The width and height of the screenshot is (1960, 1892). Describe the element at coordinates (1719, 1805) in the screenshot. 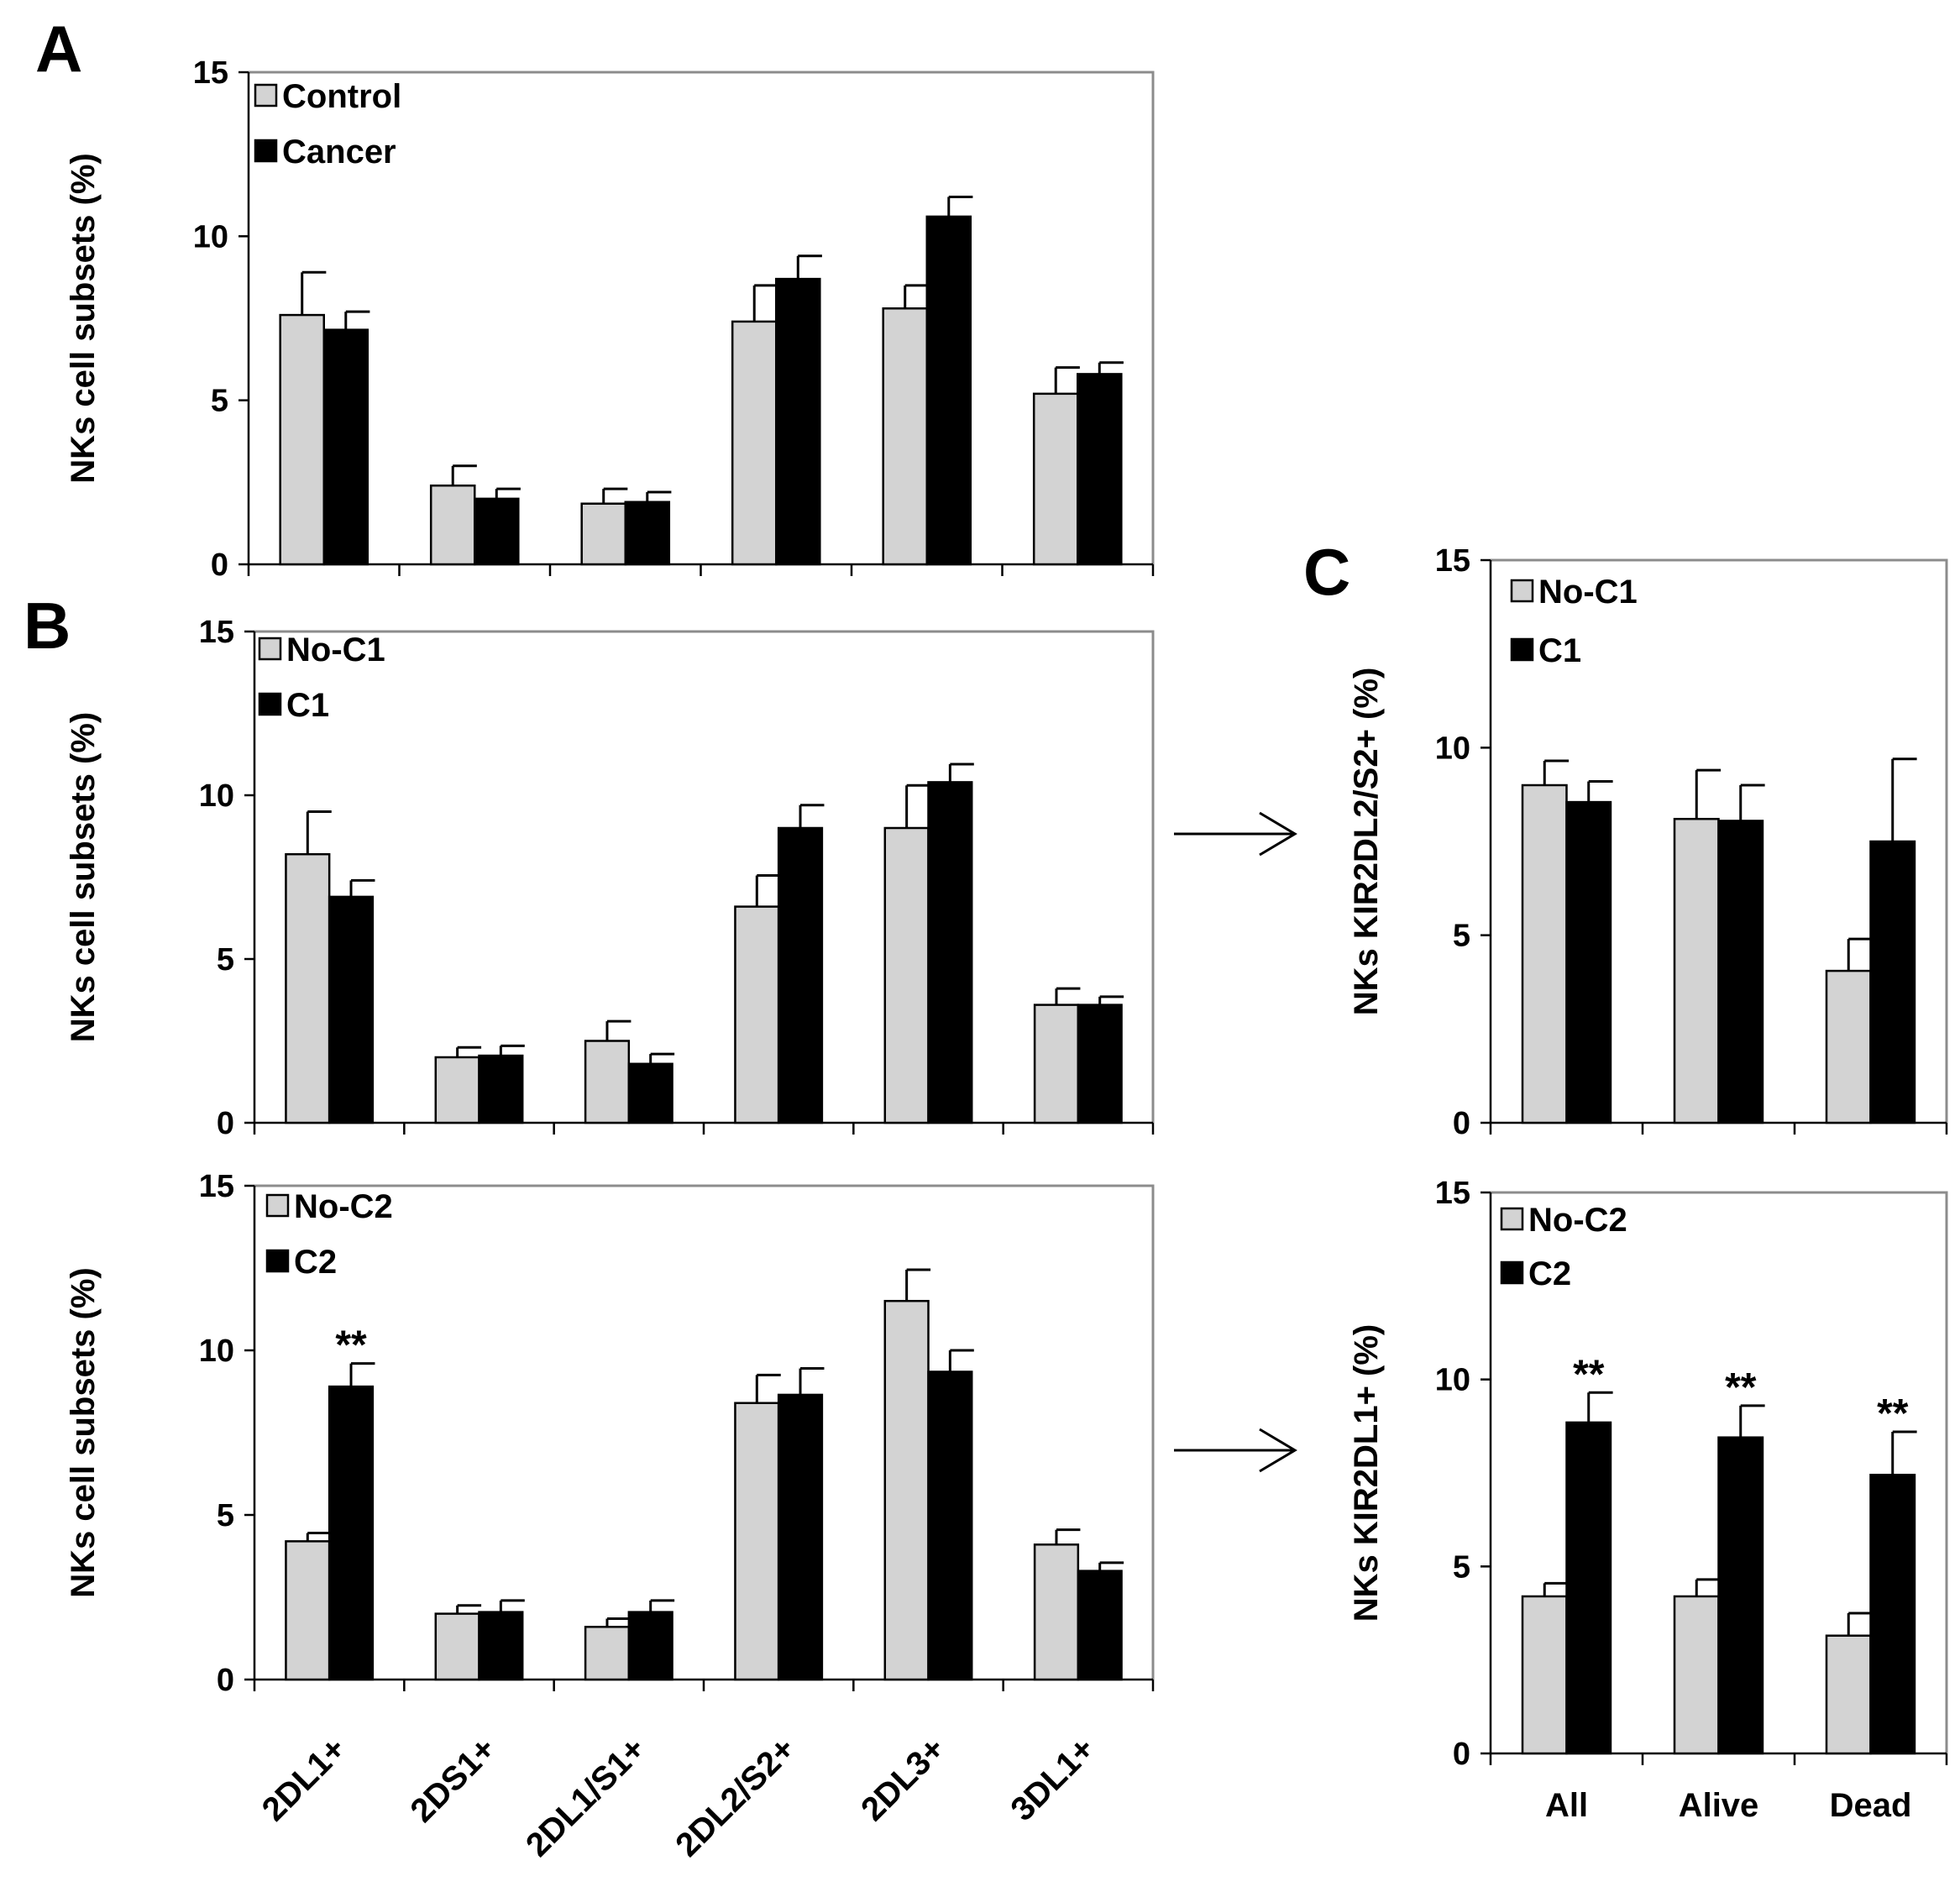

I see `category-label: Alive` at that location.